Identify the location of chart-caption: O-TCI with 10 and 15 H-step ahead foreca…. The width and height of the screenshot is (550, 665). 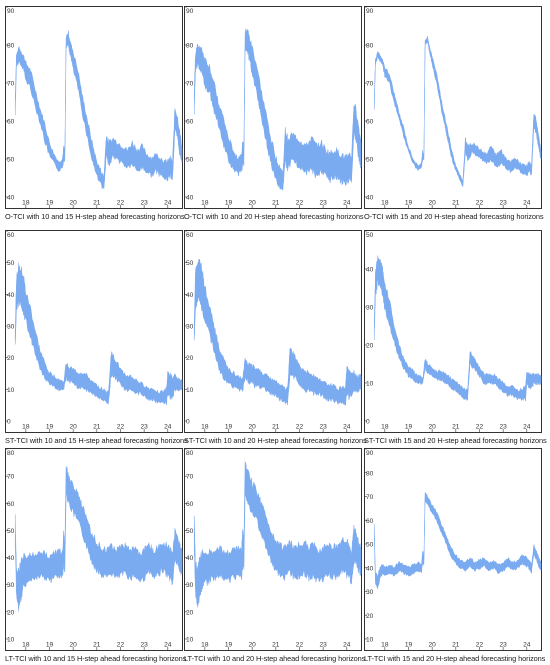
(95, 216).